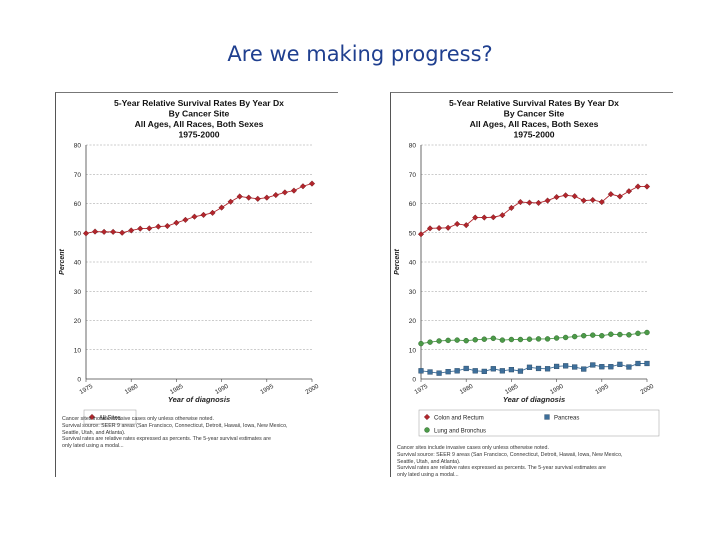 This screenshot has width=720, height=540. What do you see at coordinates (360, 54) in the screenshot?
I see `slide-title: Are we making progress?` at bounding box center [360, 54].